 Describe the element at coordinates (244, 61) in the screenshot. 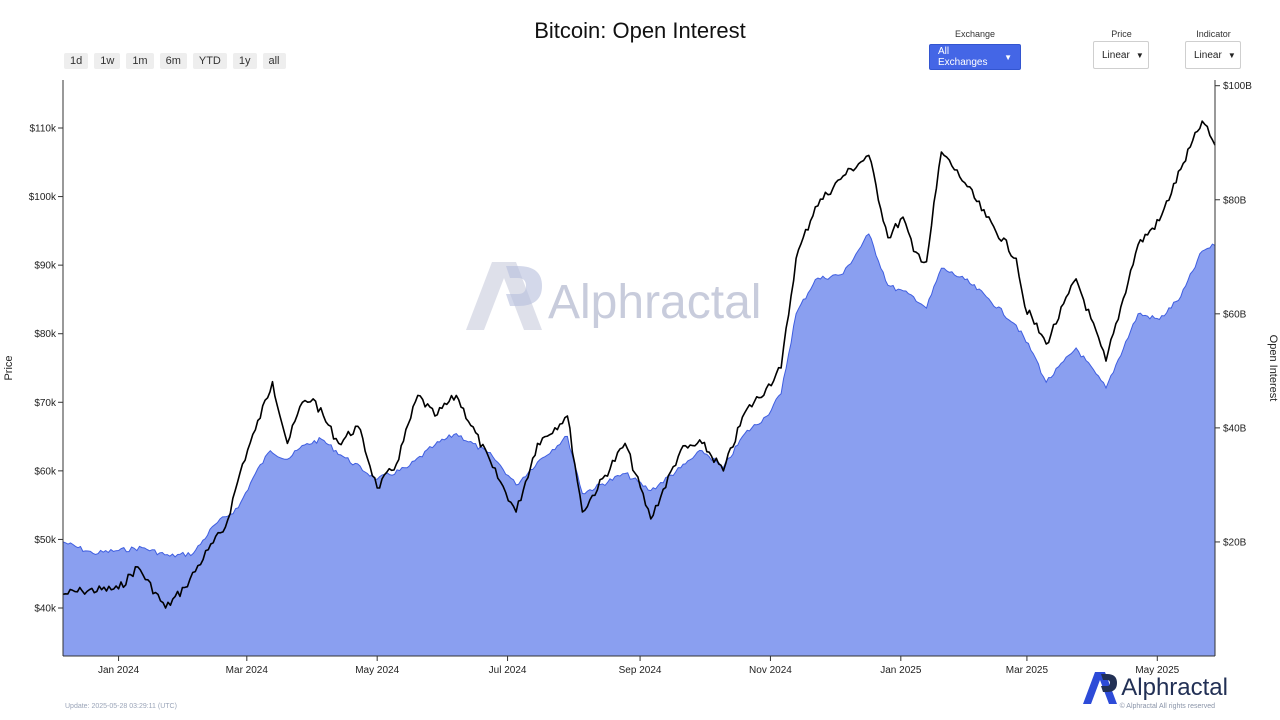

I see `range-button-1y: 1y` at that location.